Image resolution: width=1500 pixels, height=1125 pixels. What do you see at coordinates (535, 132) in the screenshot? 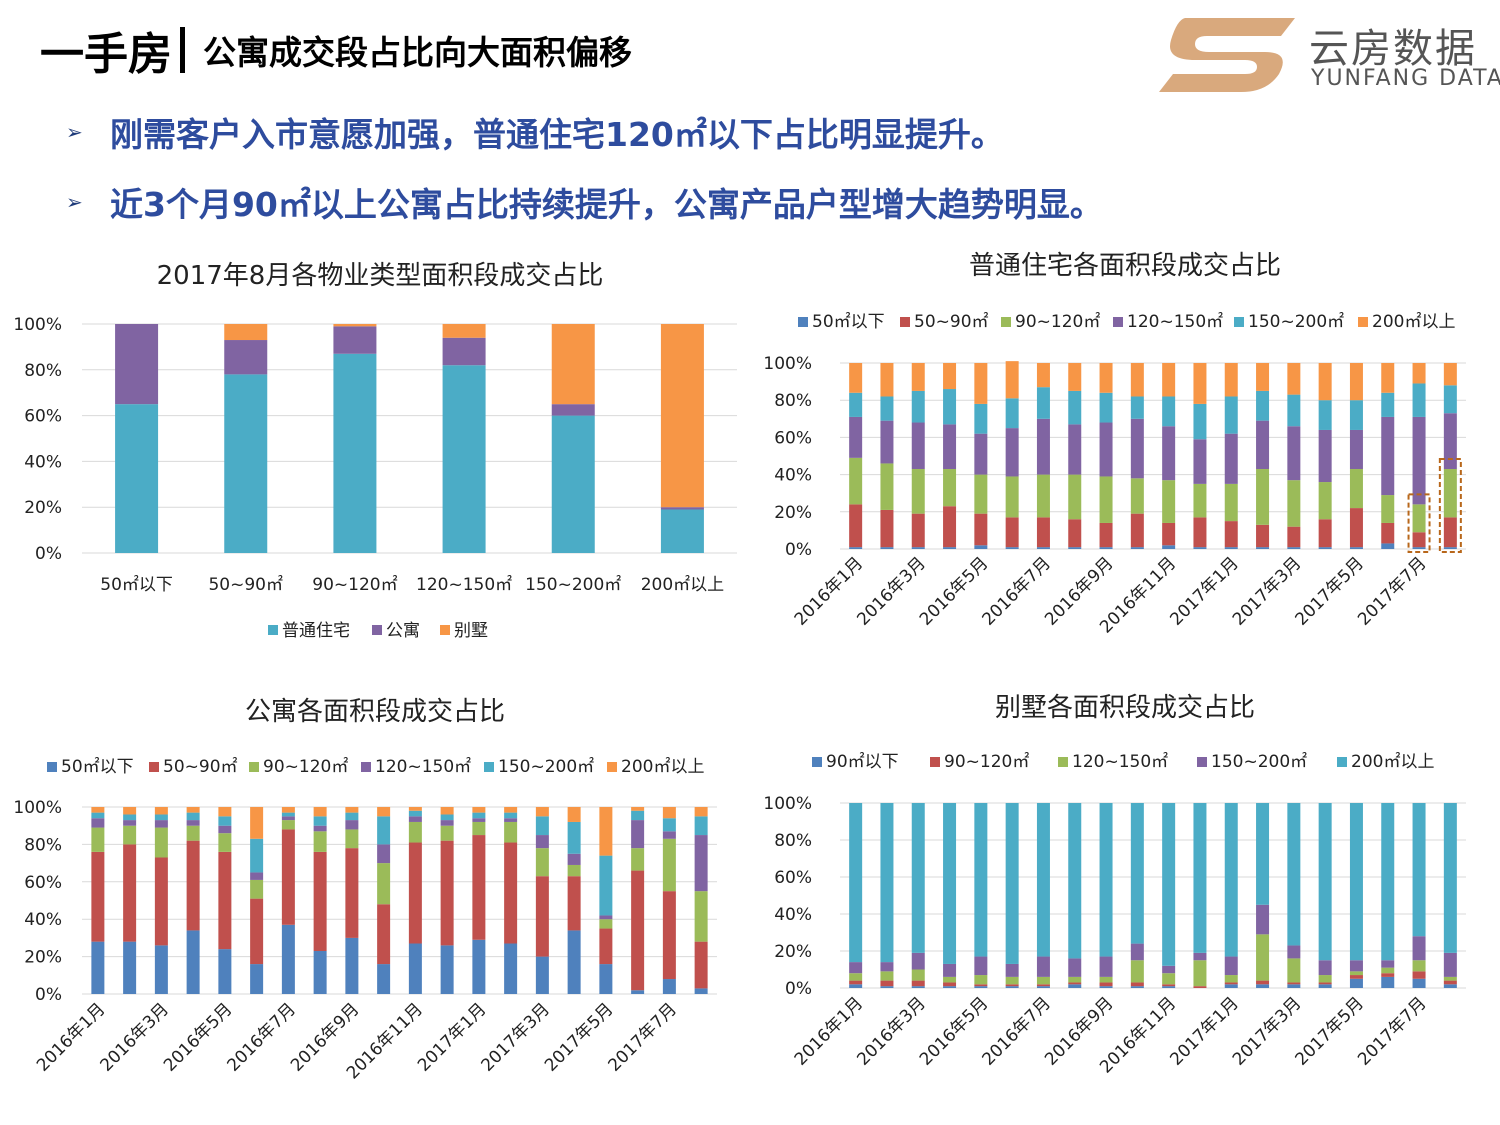
I see `bullet-point-1: ➢ 刚需客户入市意愿加强，普通住宅120㎡以下占比明显提升。` at bounding box center [535, 132].